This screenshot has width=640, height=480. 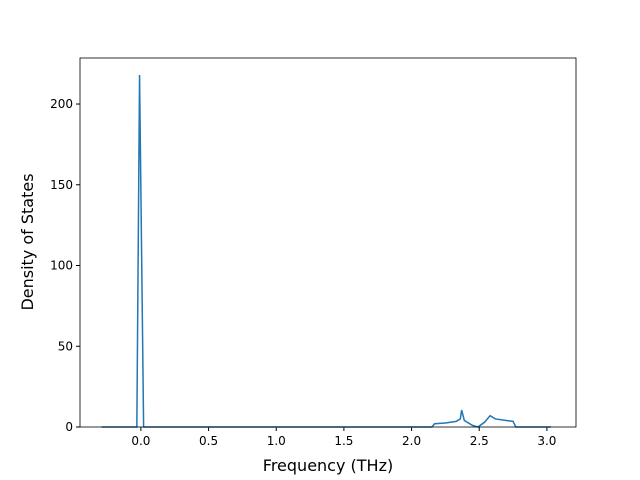 I want to click on x-tick-label: 0.0, so click(x=140, y=441).